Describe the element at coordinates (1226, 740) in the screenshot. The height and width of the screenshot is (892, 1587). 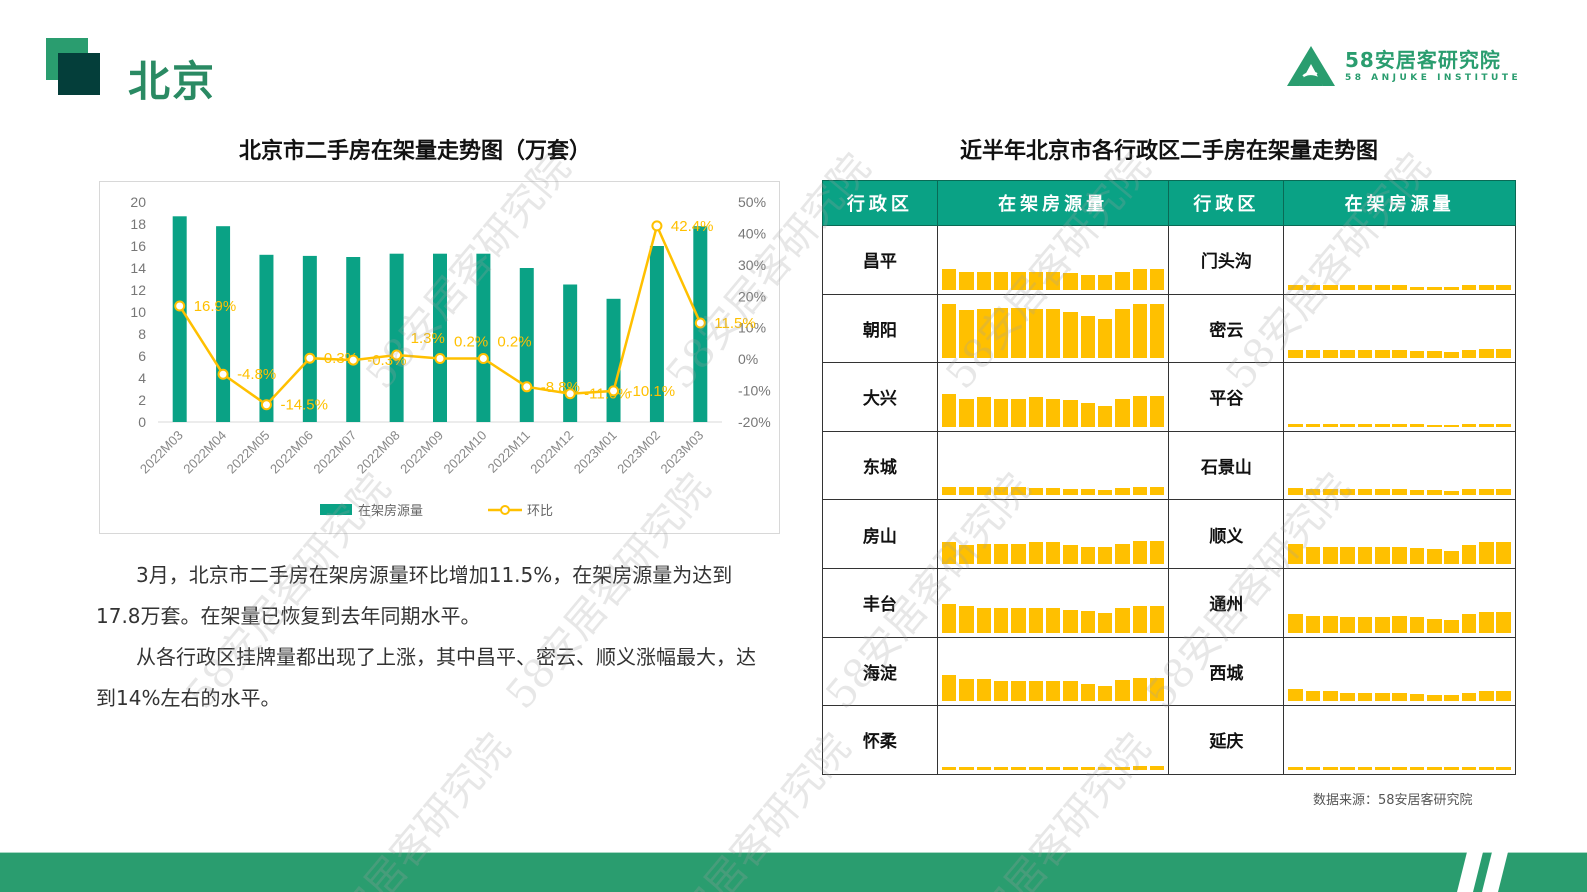
I see `district-name: 延庆` at that location.